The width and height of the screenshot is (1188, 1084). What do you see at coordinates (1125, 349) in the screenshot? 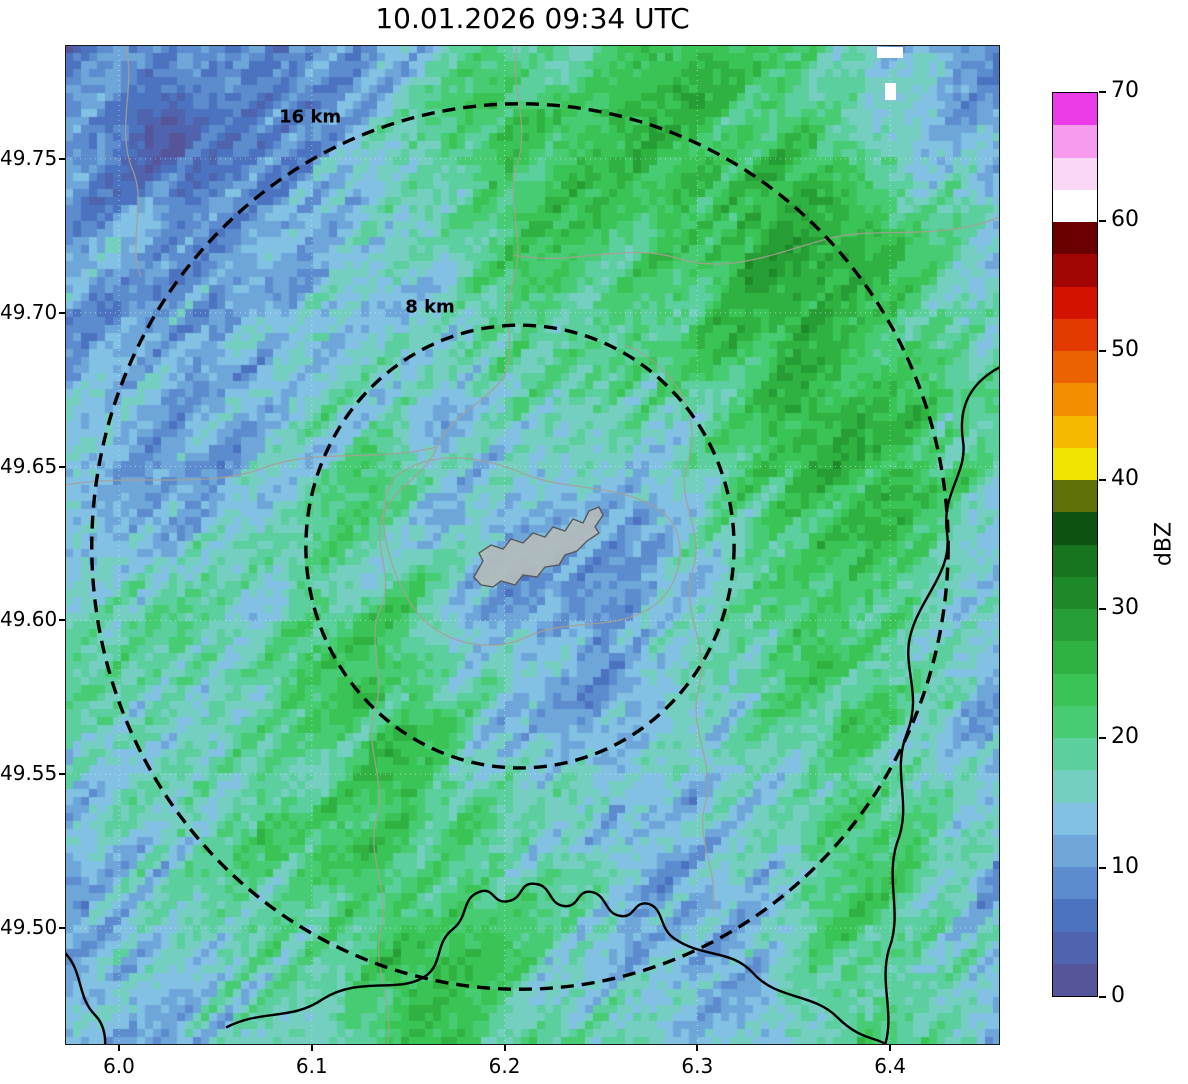
I see `colorbar-tick-label: 50` at bounding box center [1125, 349].